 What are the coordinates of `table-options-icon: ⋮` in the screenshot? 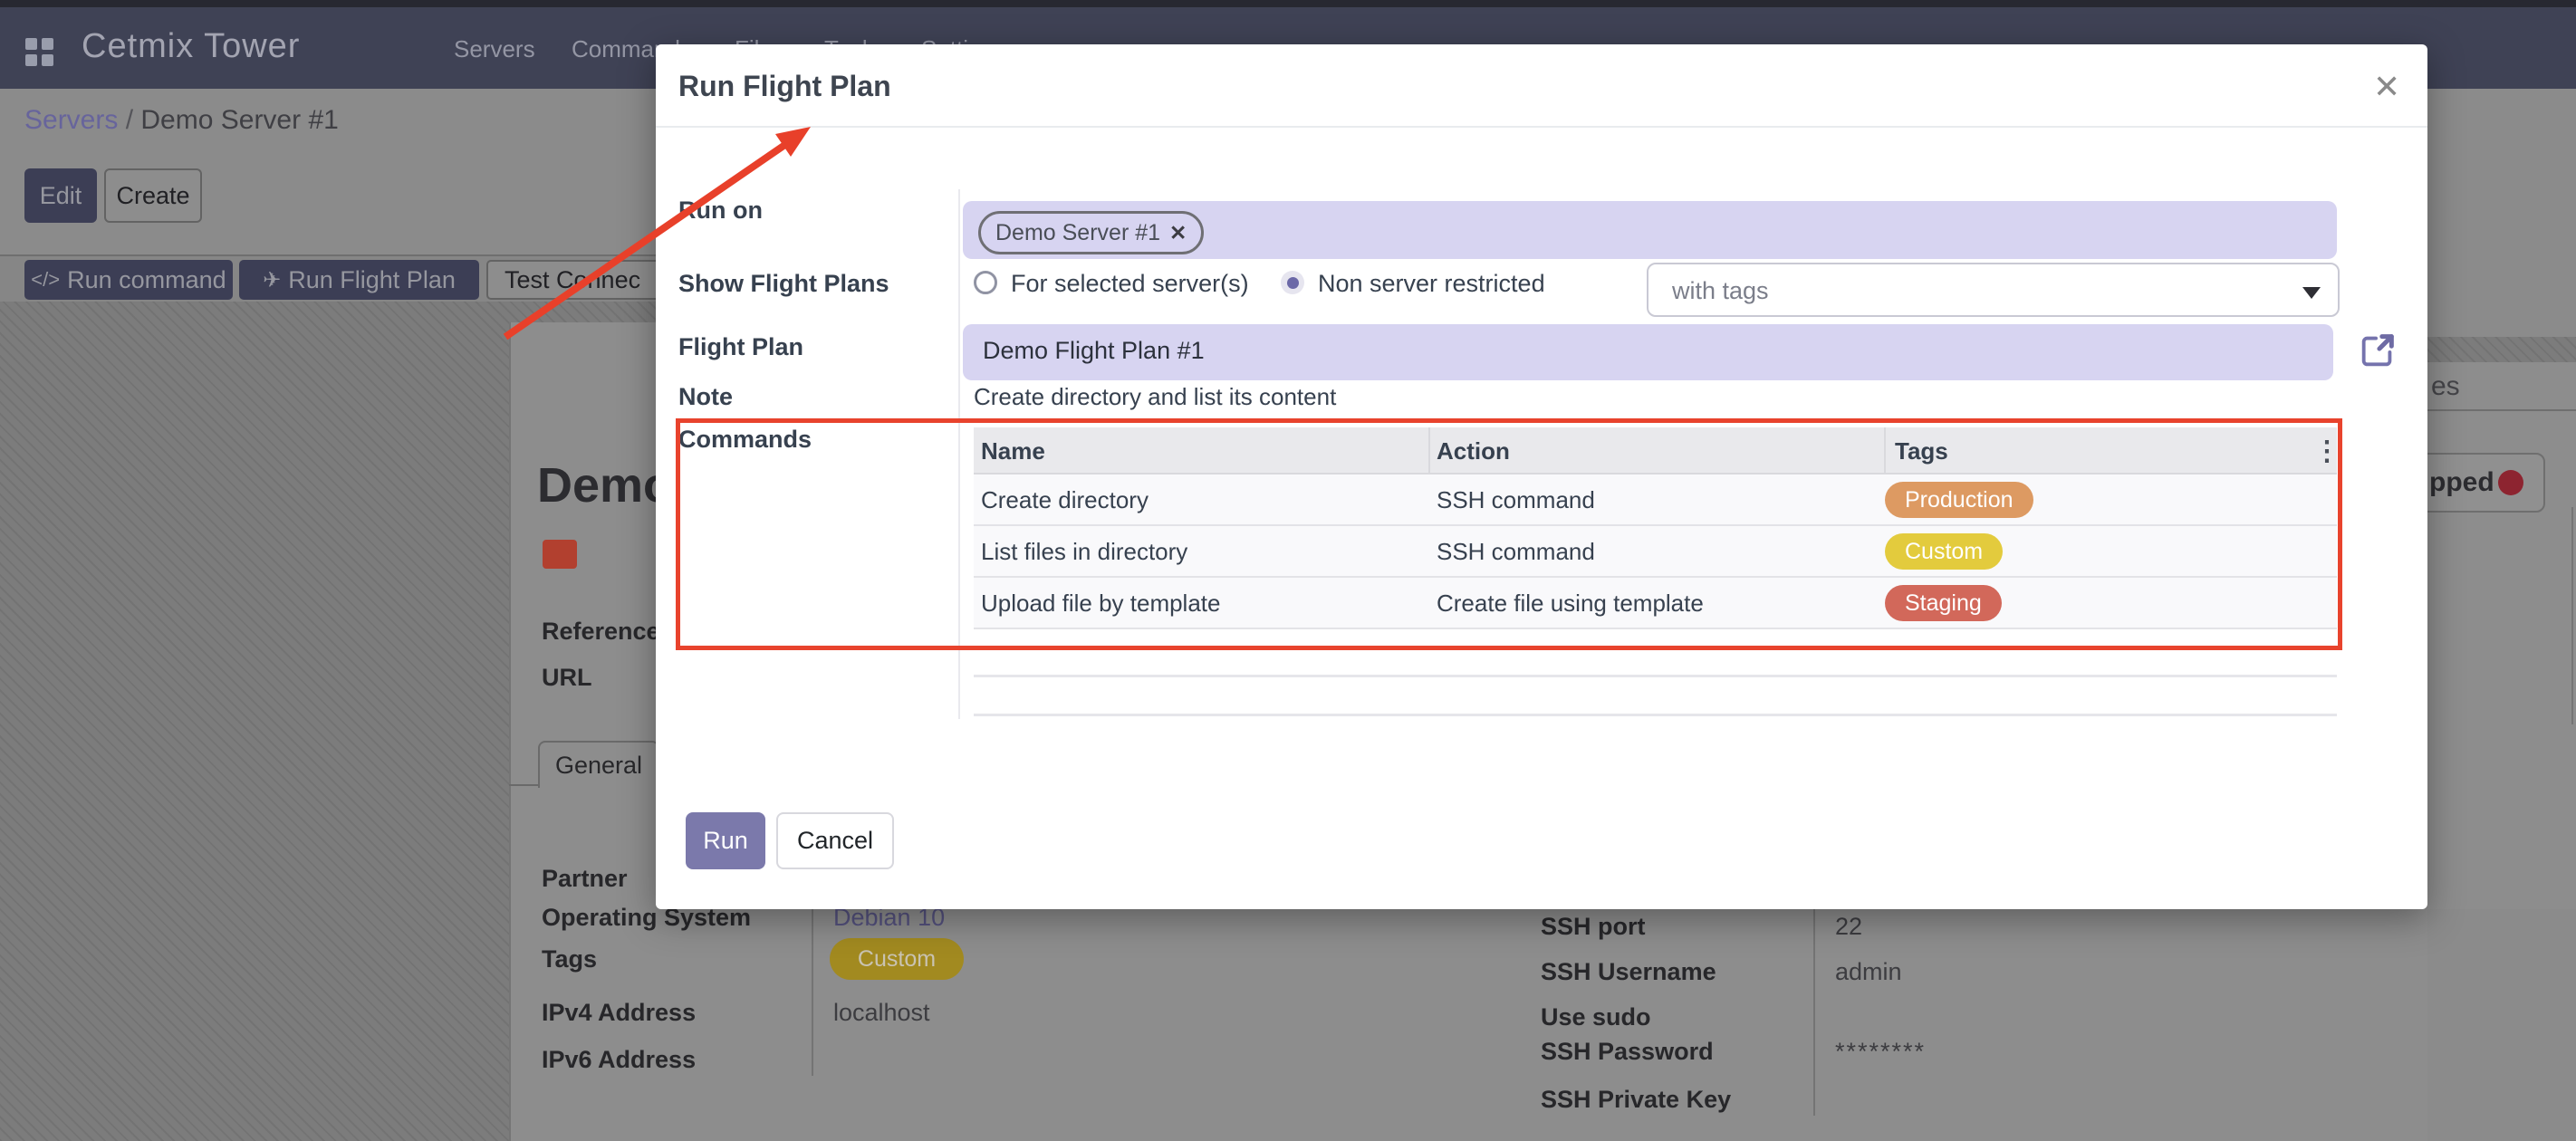 It's located at (2327, 451).